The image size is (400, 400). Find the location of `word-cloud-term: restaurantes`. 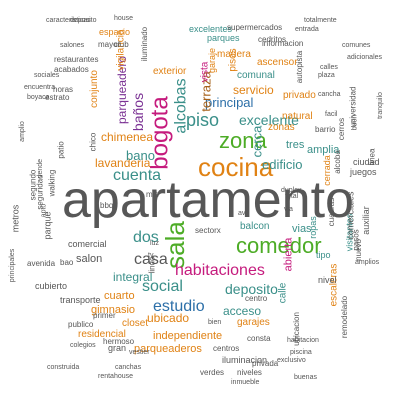

word-cloud-term: restaurantes is located at coordinates (76, 59).